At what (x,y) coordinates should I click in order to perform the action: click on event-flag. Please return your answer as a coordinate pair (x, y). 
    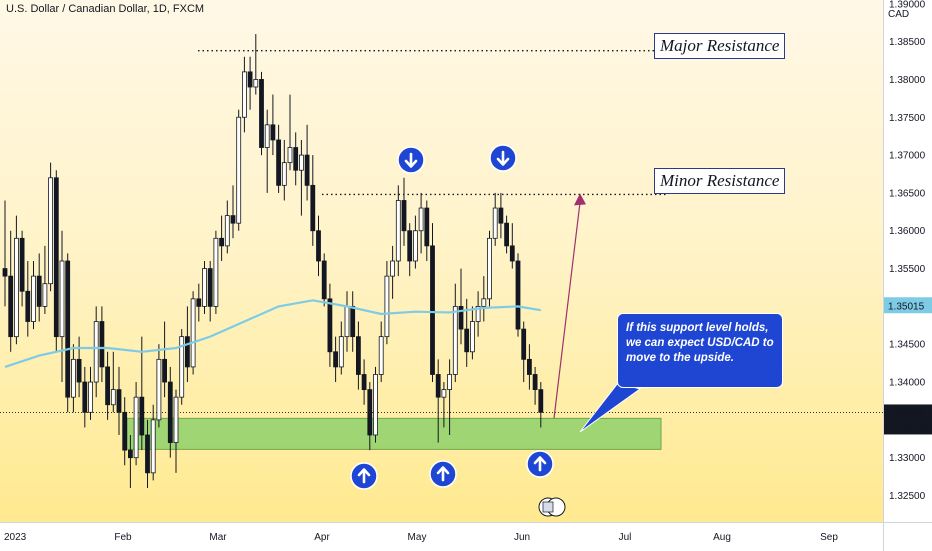
    Looking at the image, I should click on (548, 507).